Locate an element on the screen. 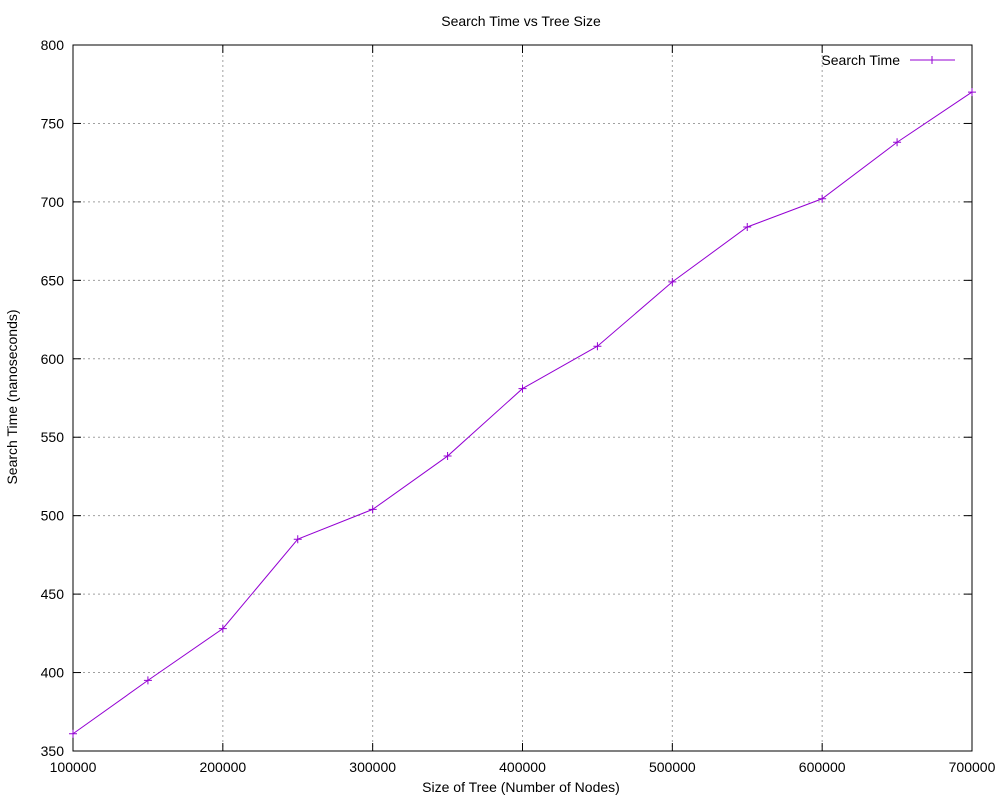 Image resolution: width=1000 pixels, height=800 pixels. y-tick-label: 500 is located at coordinates (53, 516).